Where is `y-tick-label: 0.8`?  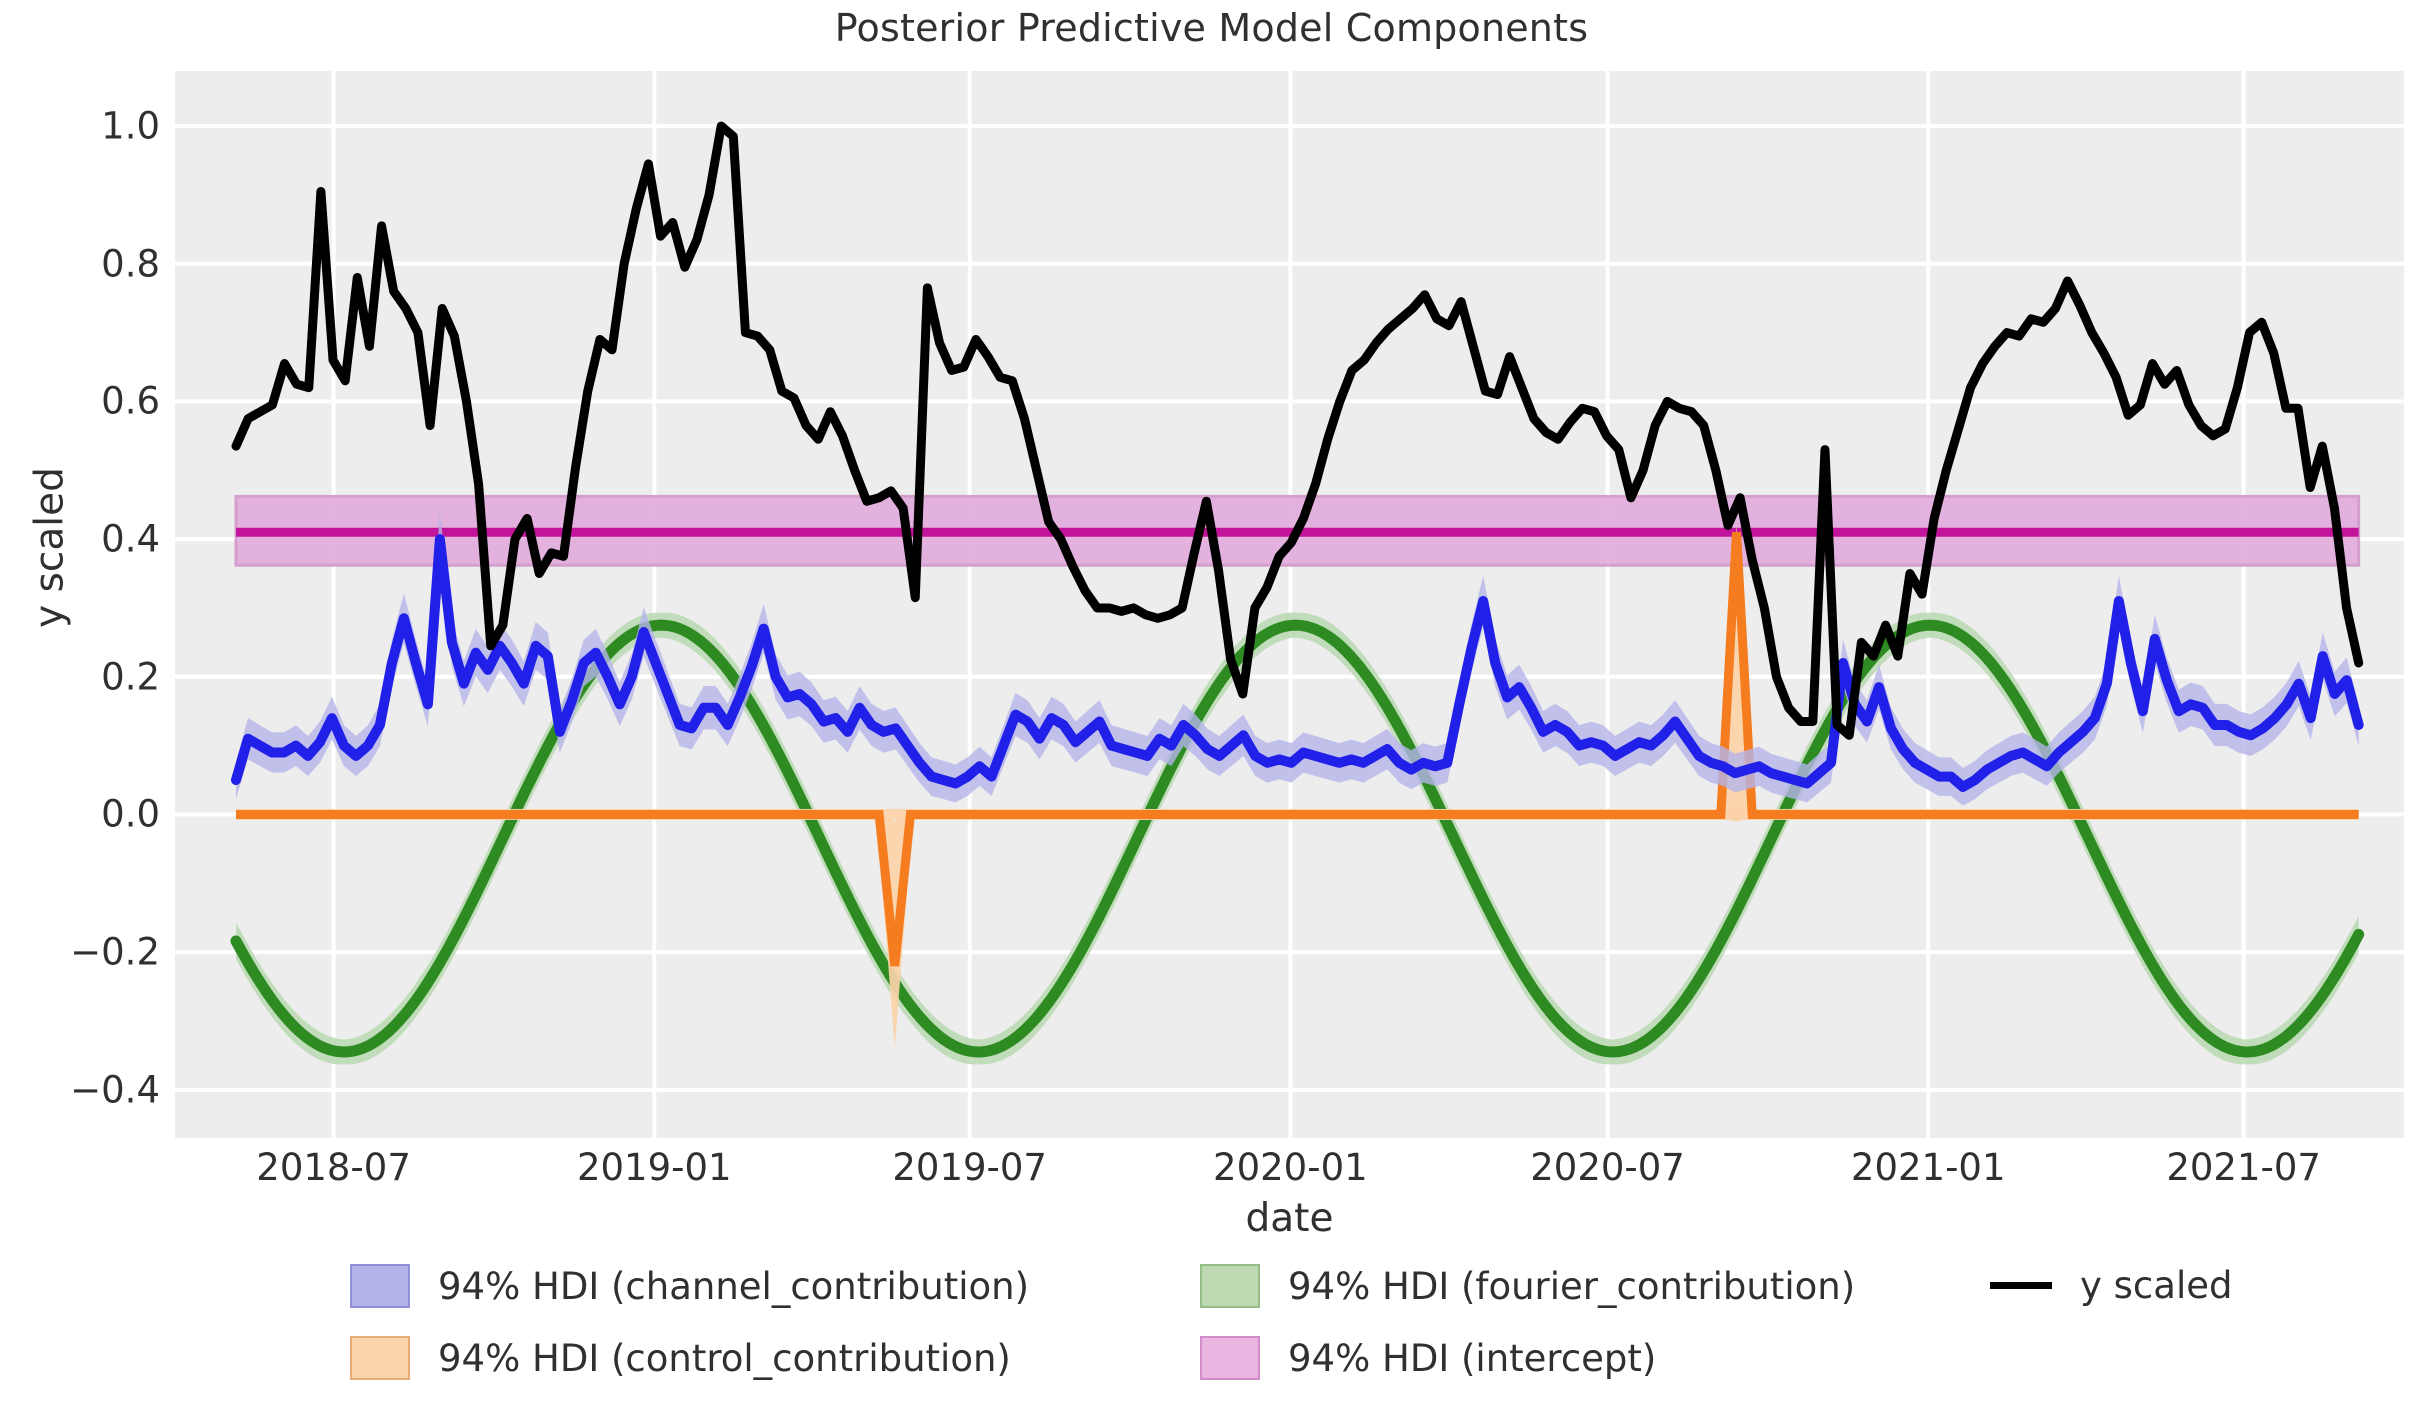
y-tick-label: 0.8 is located at coordinates (130, 264).